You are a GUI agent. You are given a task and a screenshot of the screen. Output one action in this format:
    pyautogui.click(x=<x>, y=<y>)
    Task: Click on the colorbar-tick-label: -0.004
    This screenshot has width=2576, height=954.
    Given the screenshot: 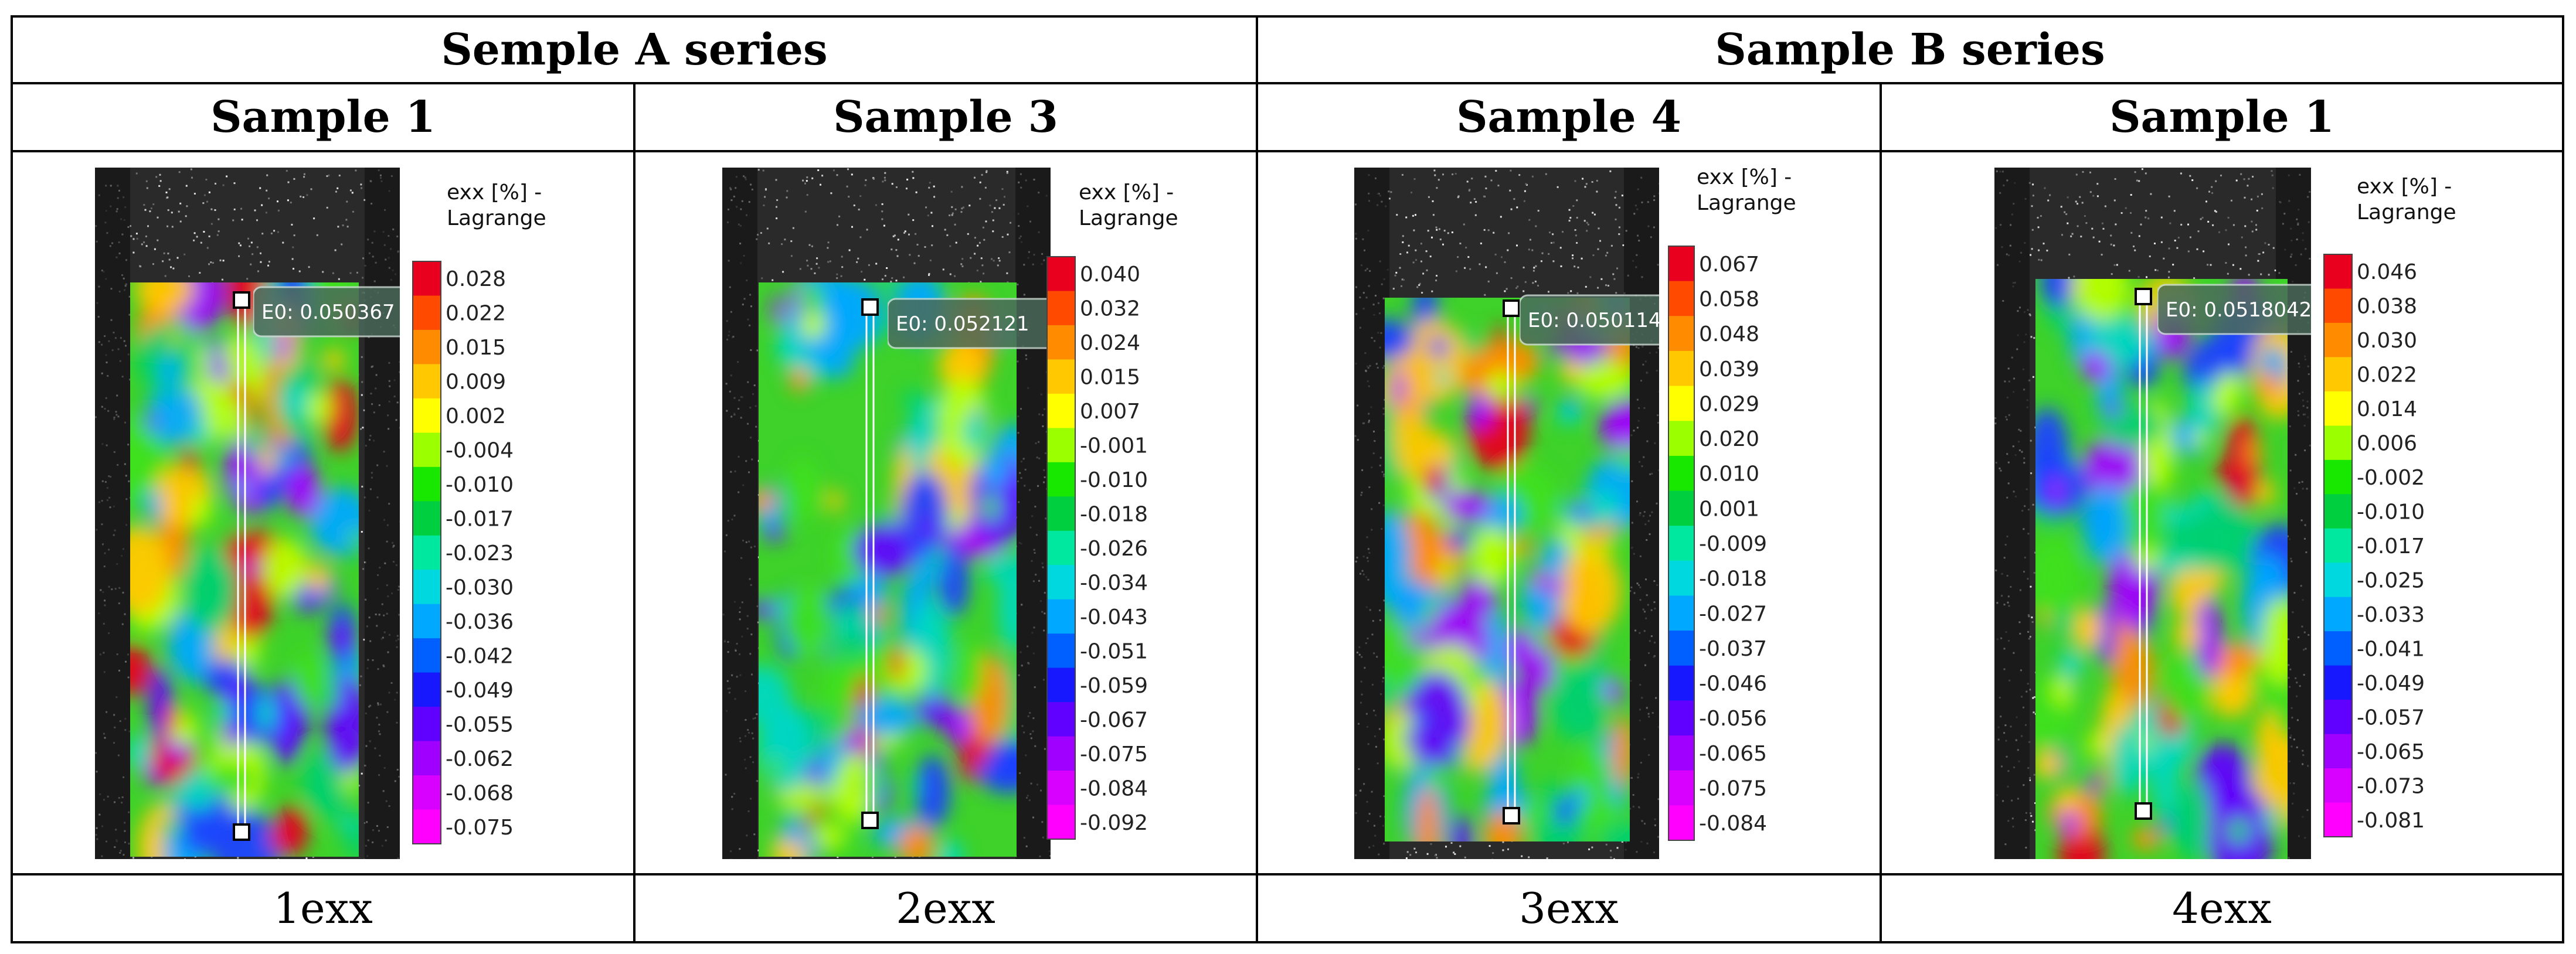 What is the action you would take?
    pyautogui.click(x=480, y=451)
    